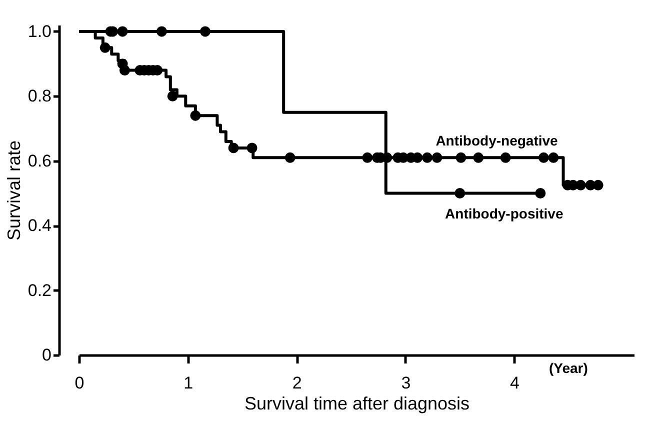 The width and height of the screenshot is (667, 436). I want to click on series-label: Antibody-positive, so click(504, 213).